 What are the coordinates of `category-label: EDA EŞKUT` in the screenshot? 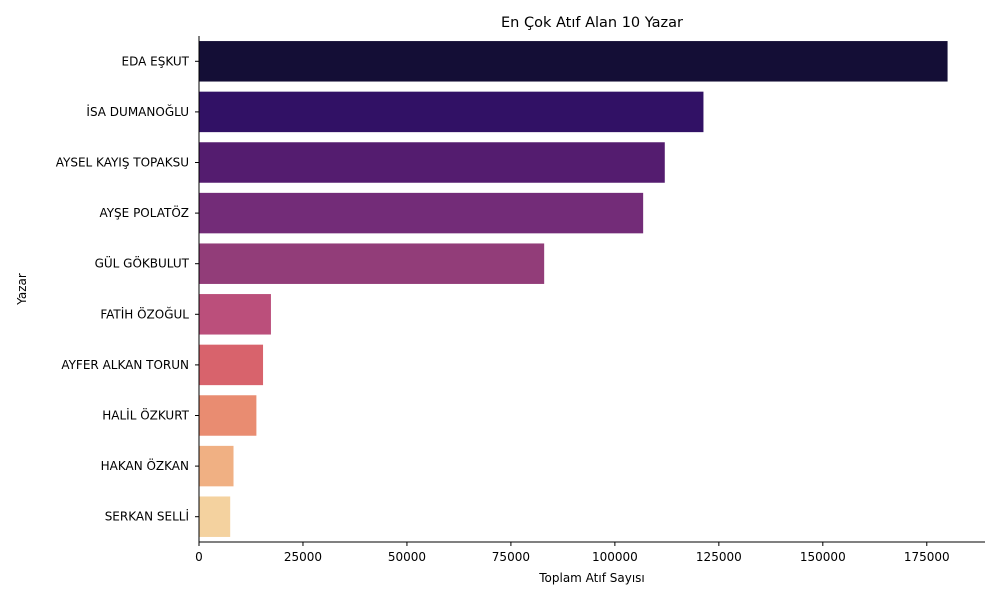 It's located at (156, 61).